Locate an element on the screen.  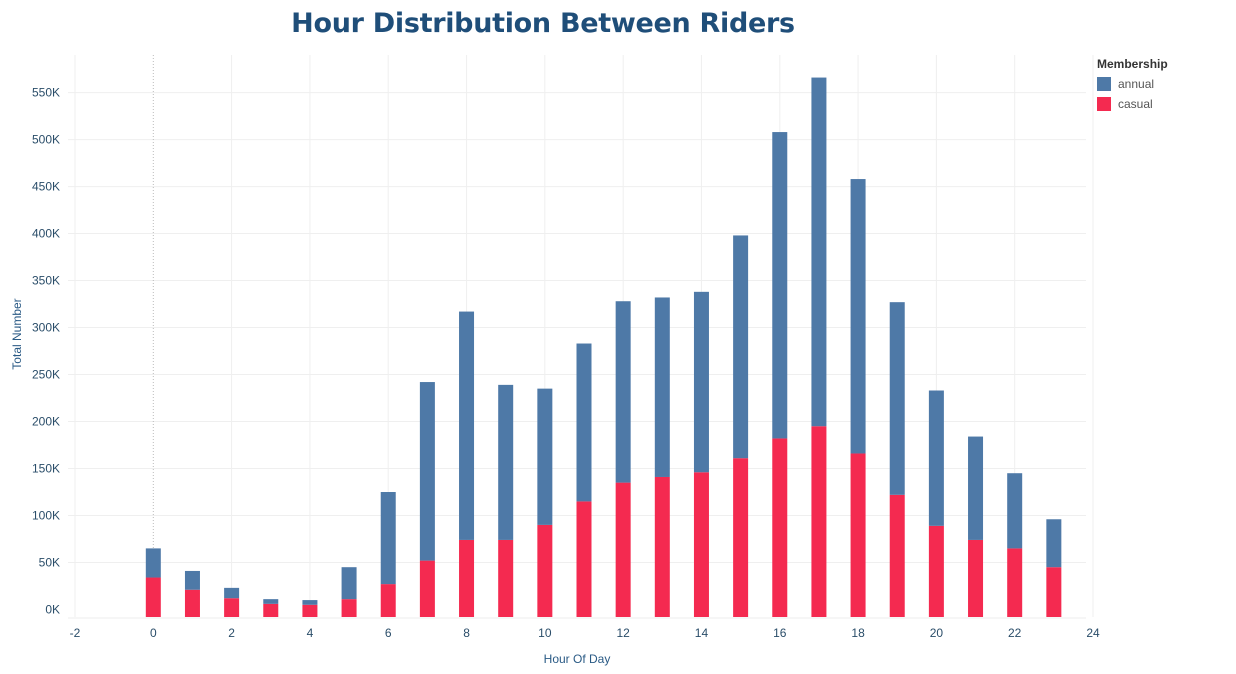
legend-item-annual: annual is located at coordinates (1132, 84).